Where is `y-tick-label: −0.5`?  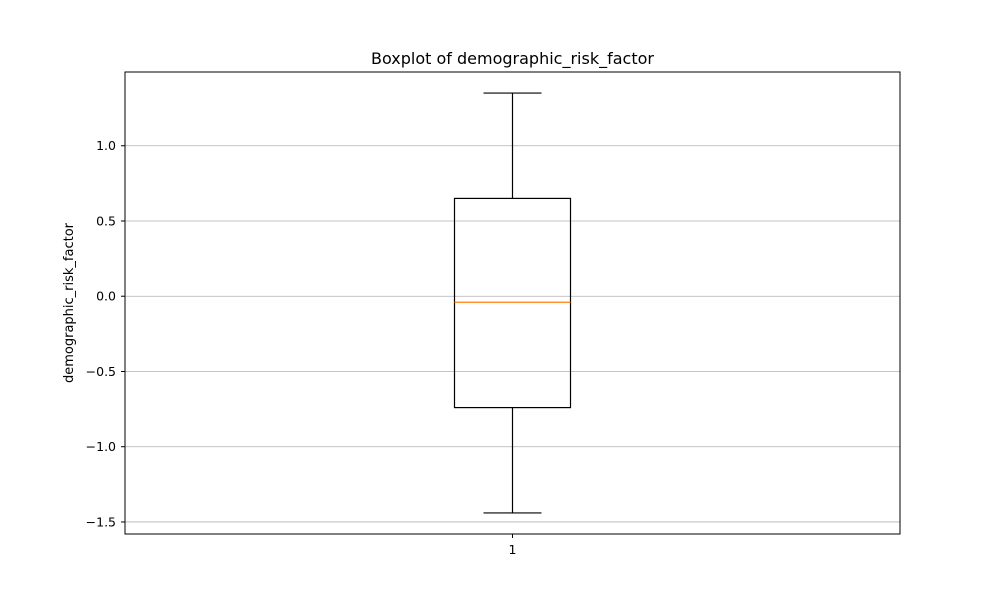 y-tick-label: −0.5 is located at coordinates (101, 371).